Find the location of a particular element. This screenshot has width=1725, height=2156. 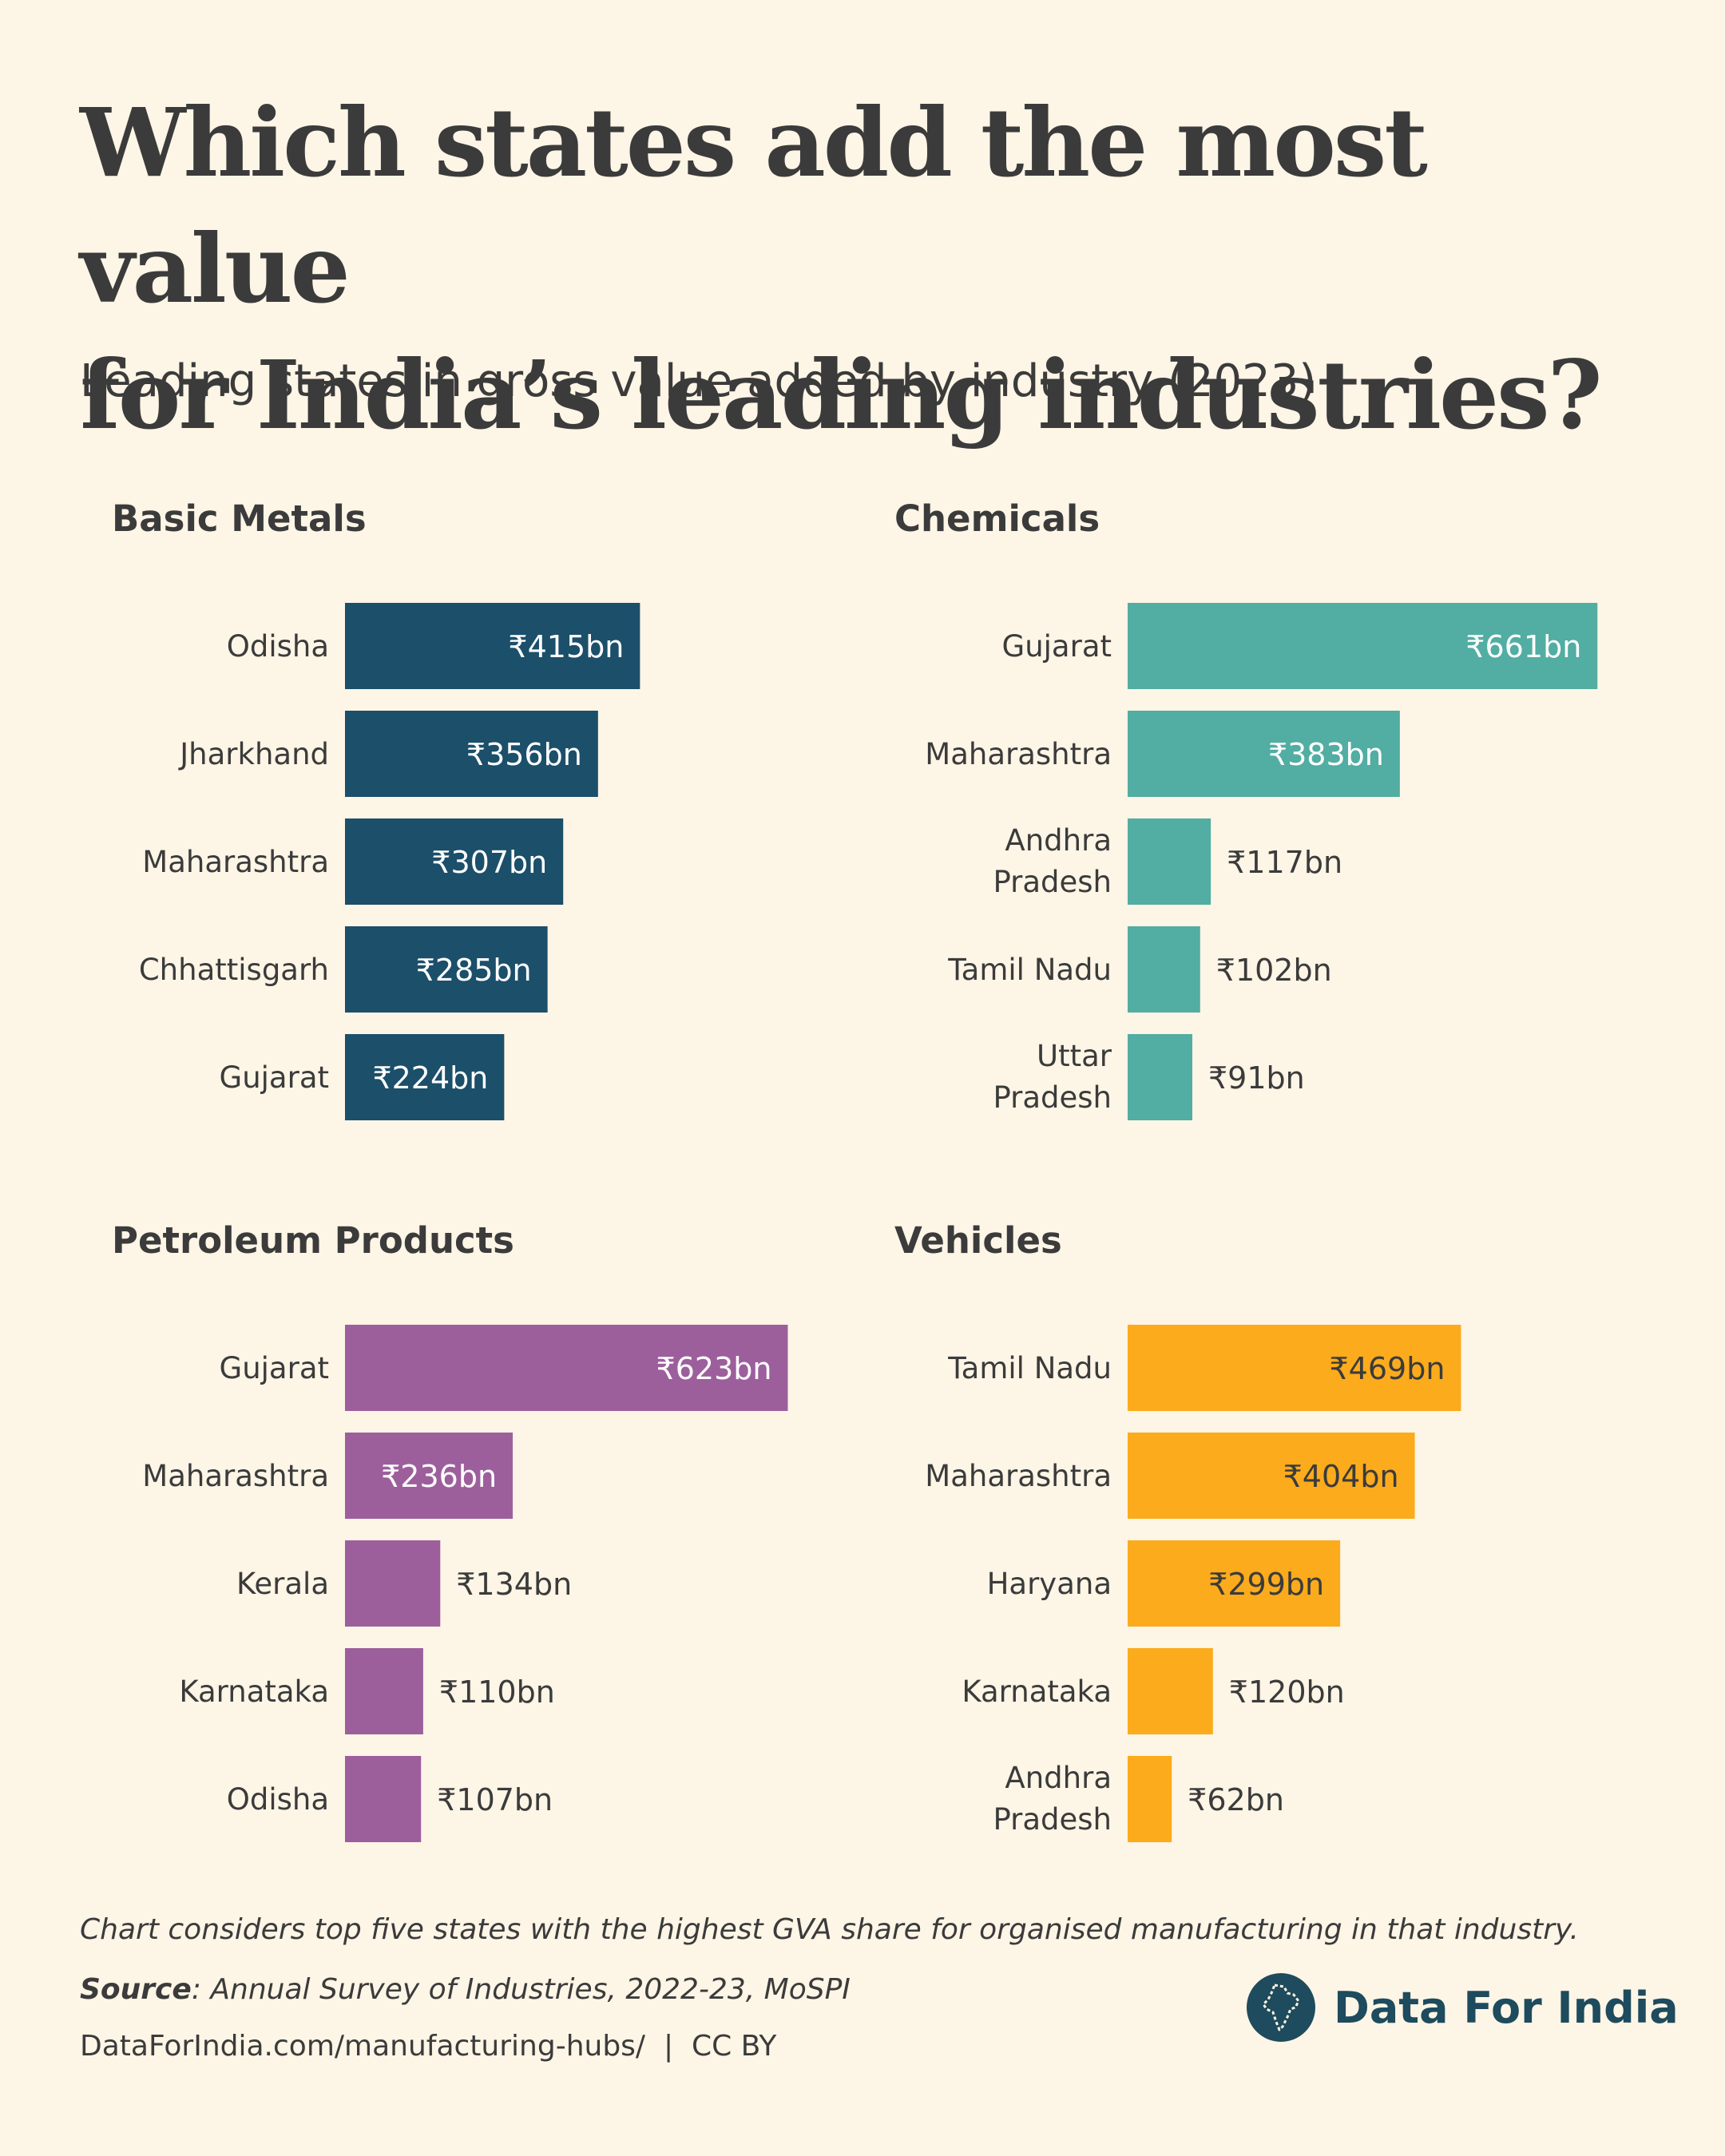

data-label: ₹91bn is located at coordinates (1257, 1078).